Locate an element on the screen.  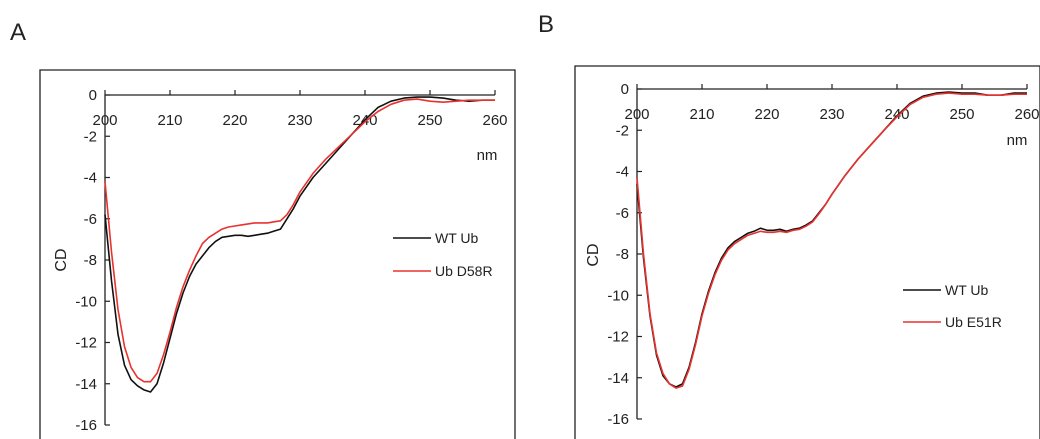
panel-letter: A is located at coordinates (18, 32).